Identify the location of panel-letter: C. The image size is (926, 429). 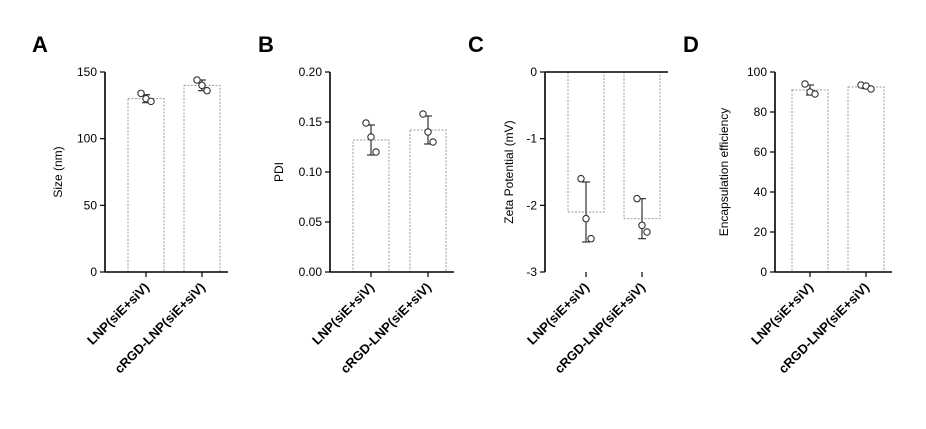
(476, 44).